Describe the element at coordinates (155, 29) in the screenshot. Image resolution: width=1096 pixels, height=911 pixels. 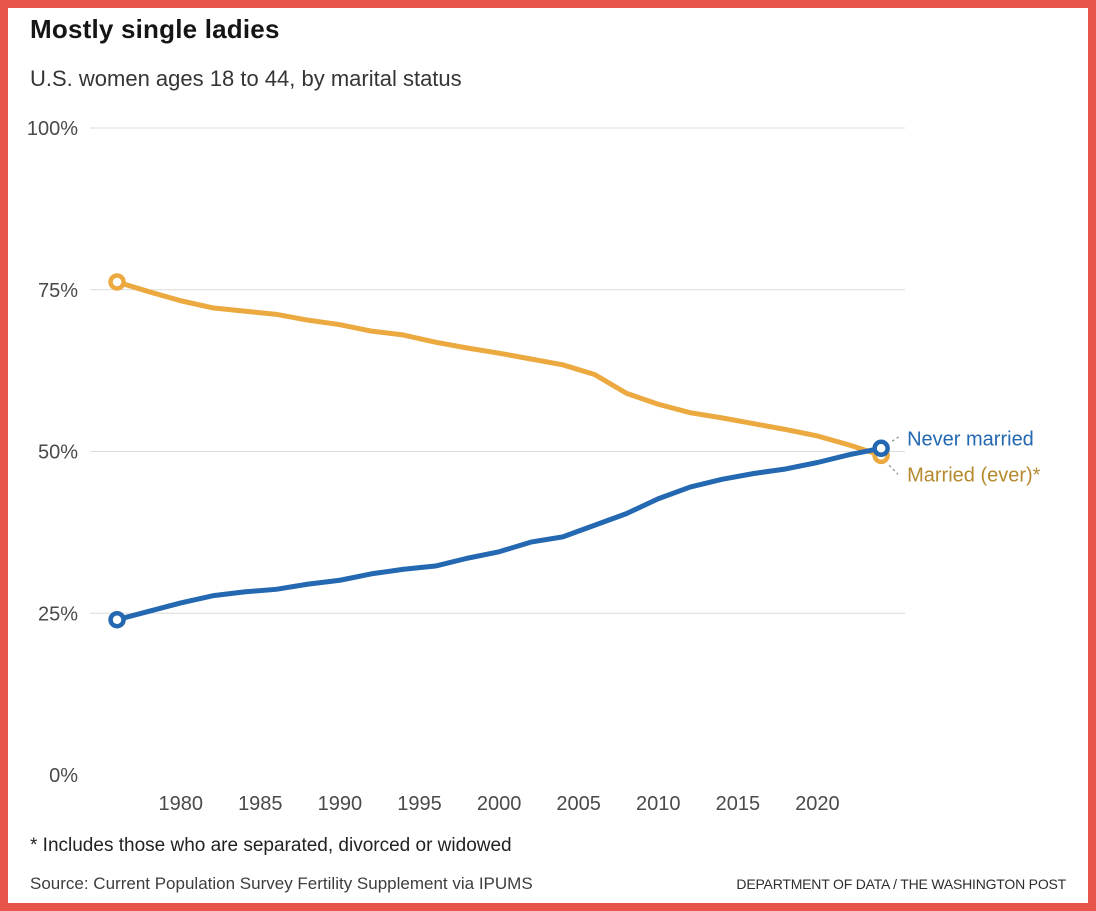
I see `chart-title: Mostly single ladies` at that location.